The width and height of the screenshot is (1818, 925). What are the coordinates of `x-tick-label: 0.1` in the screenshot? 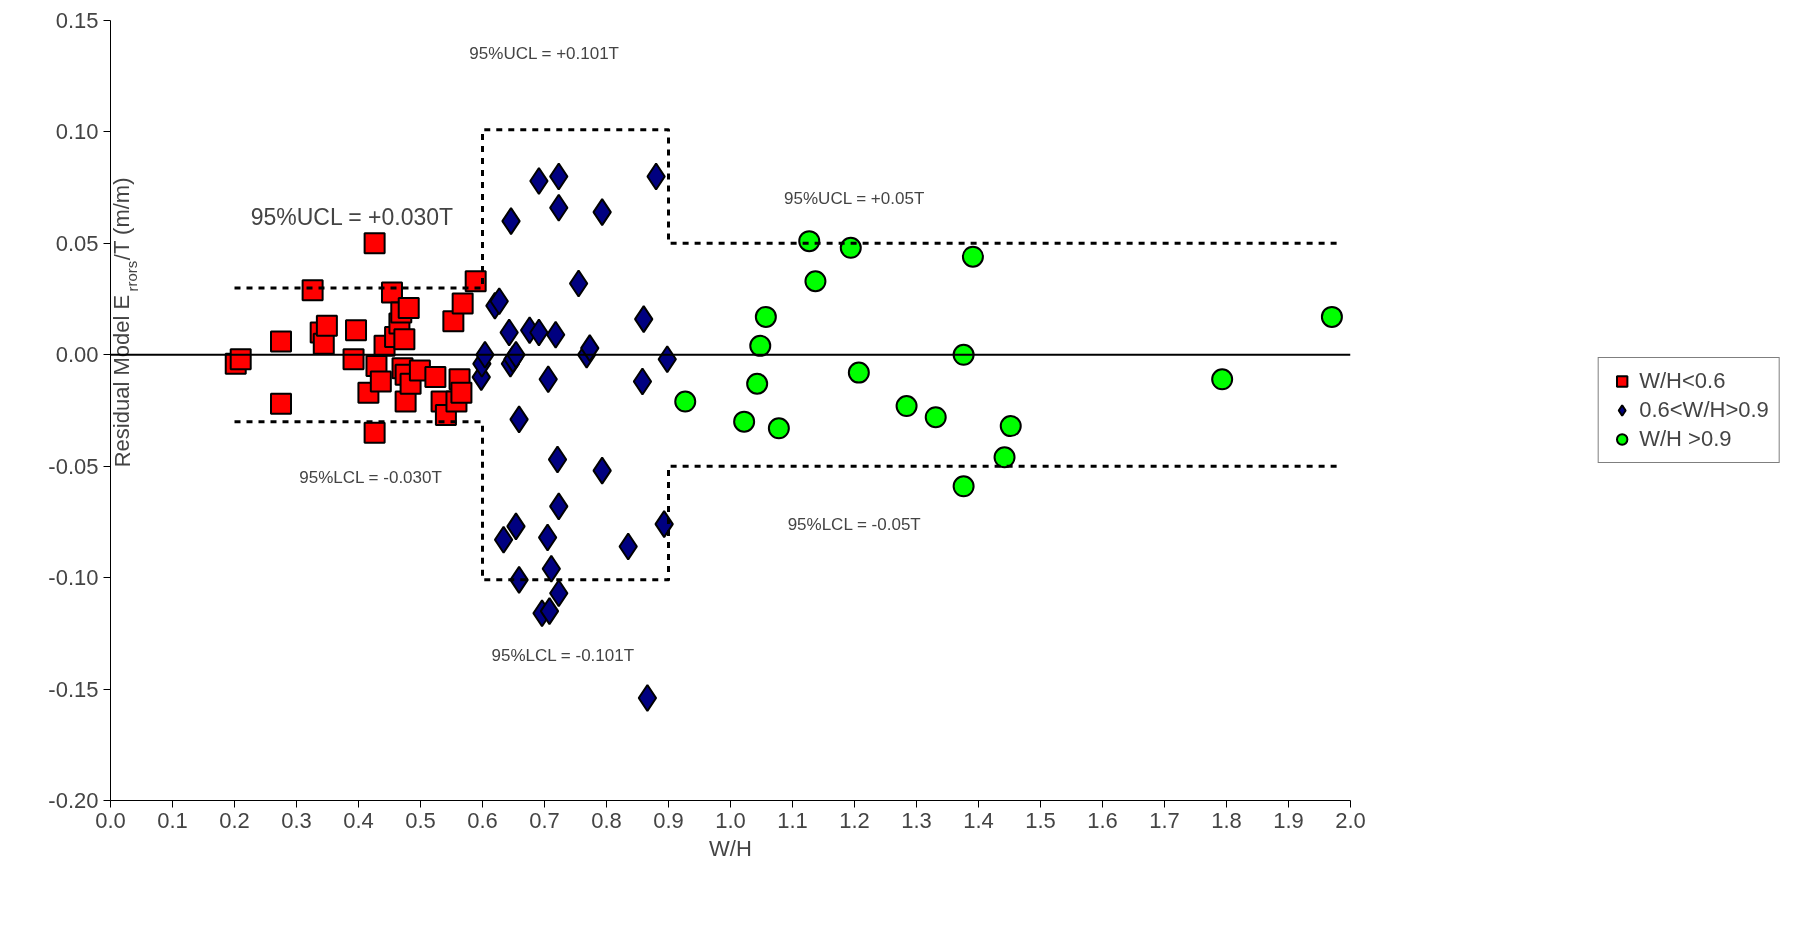 It's located at (172, 820).